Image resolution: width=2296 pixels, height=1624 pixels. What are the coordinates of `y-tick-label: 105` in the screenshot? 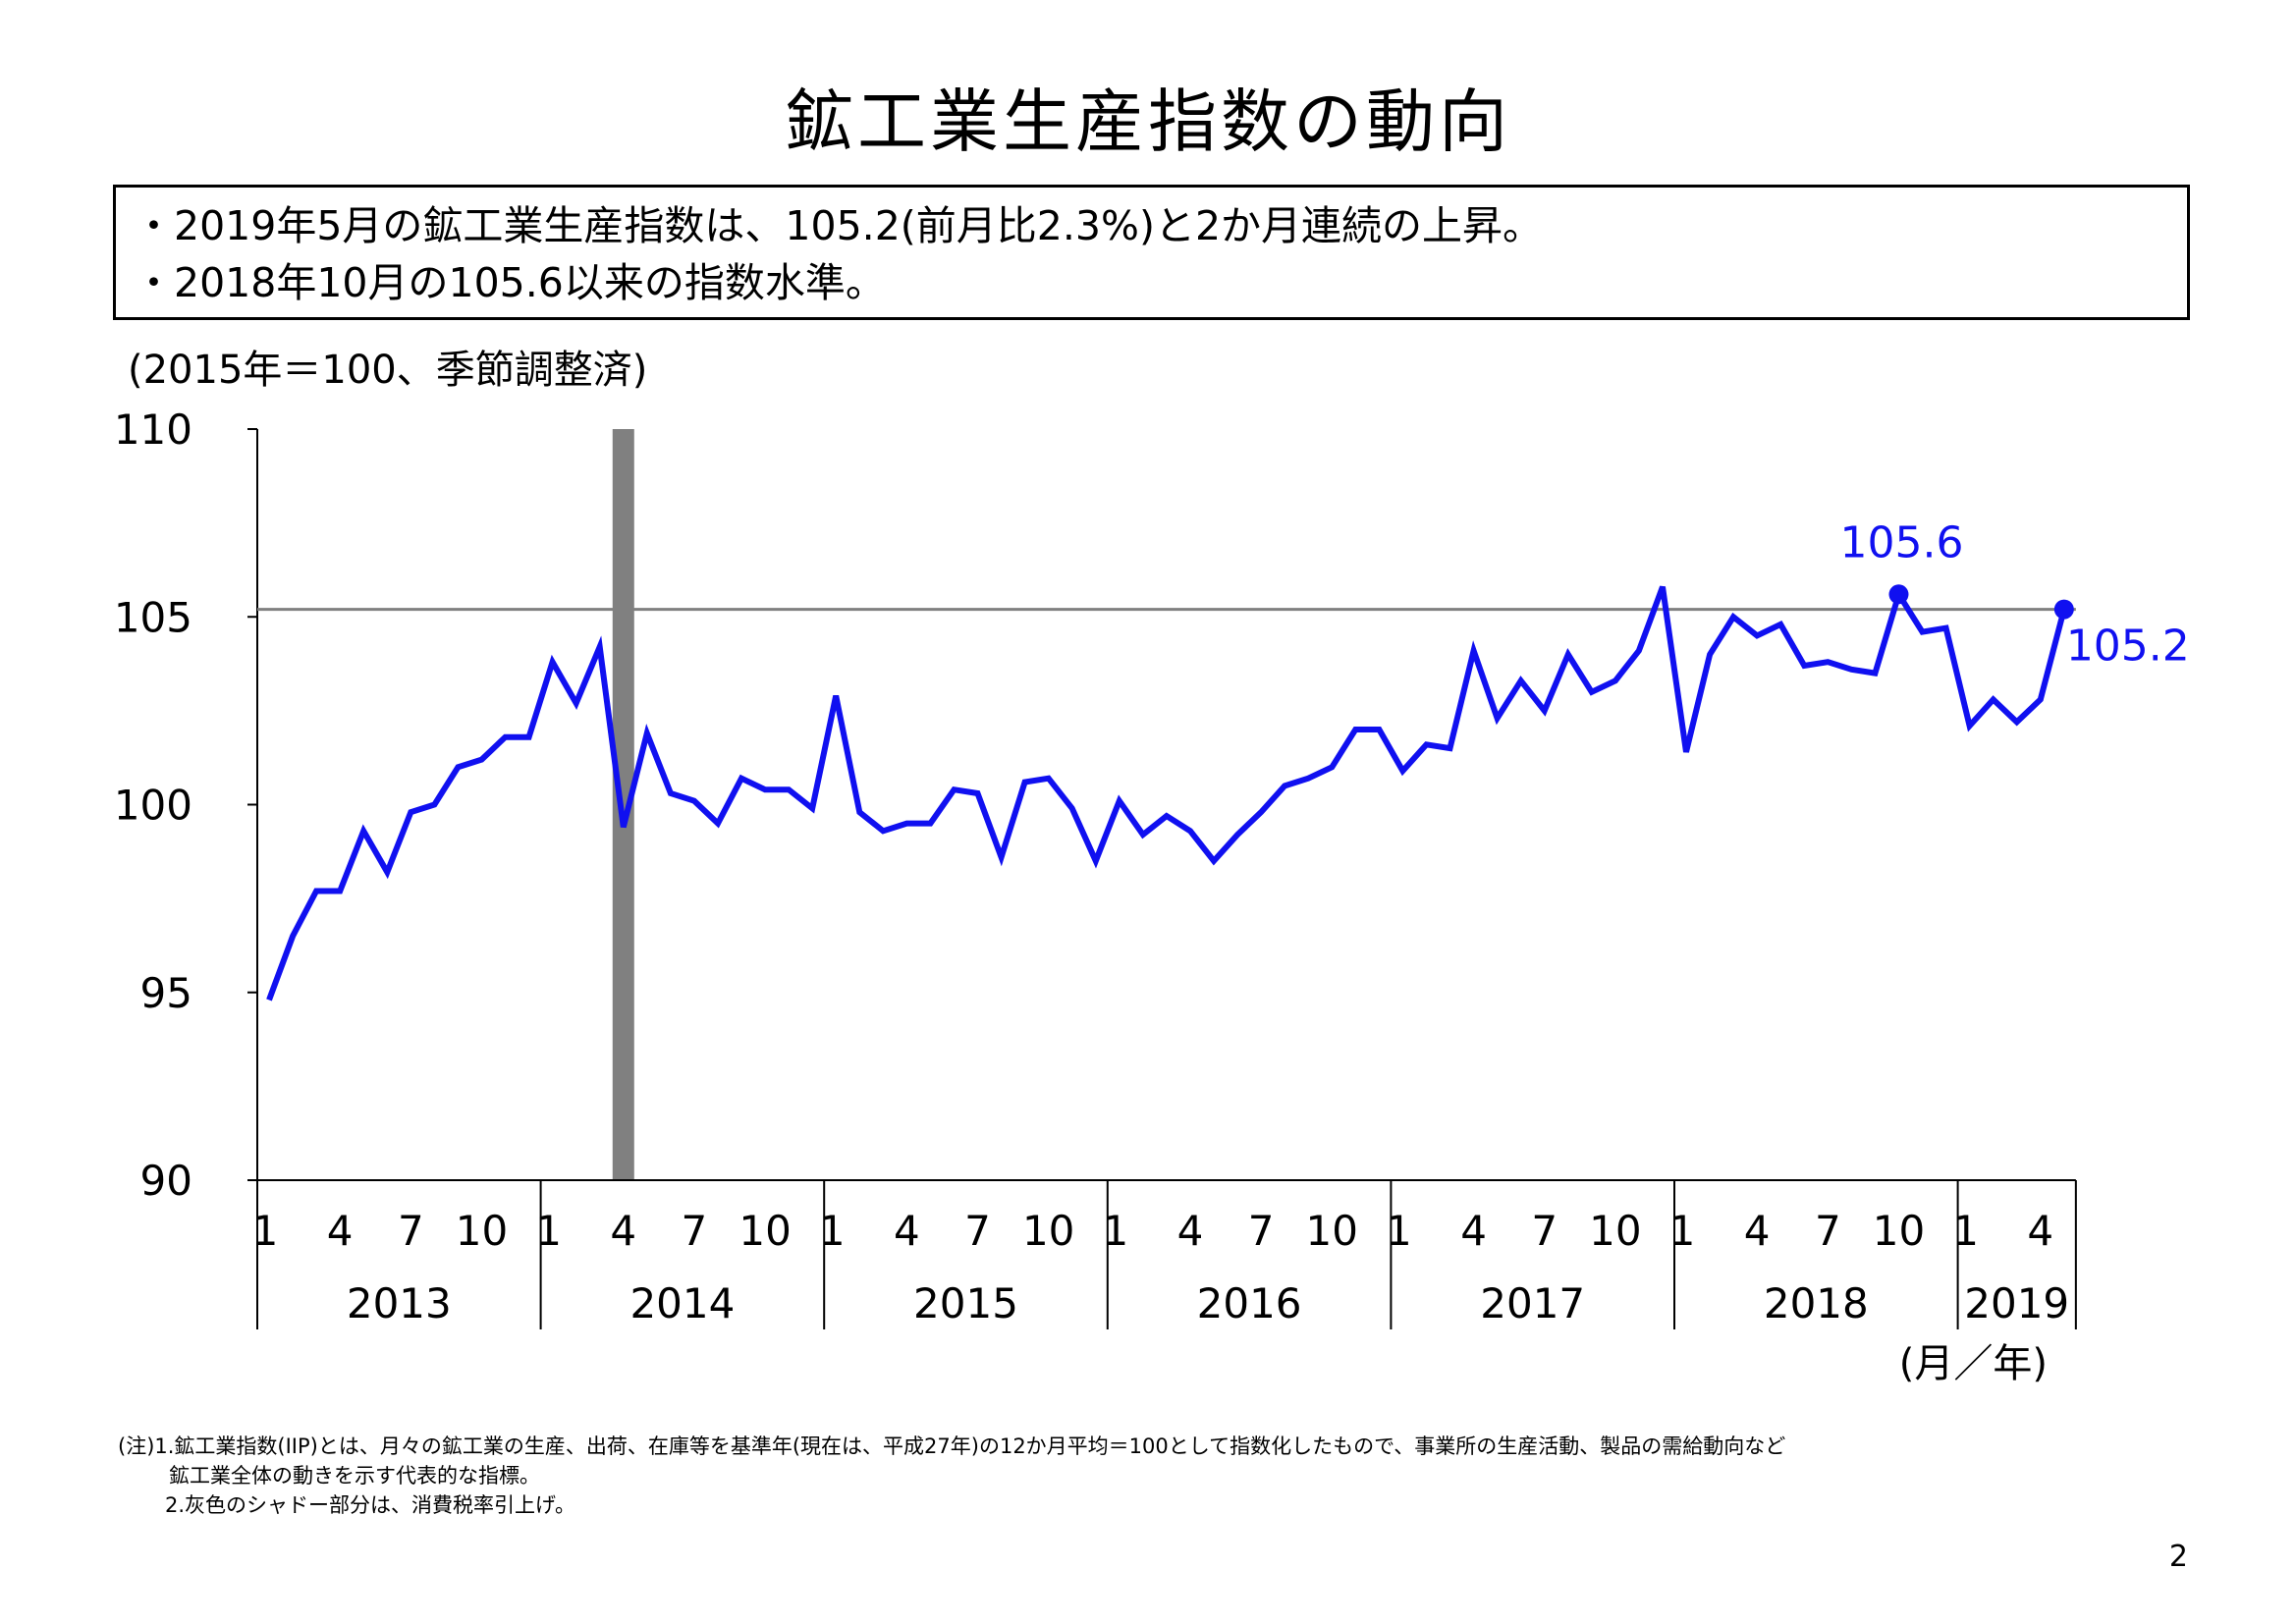 It's located at (153, 617).